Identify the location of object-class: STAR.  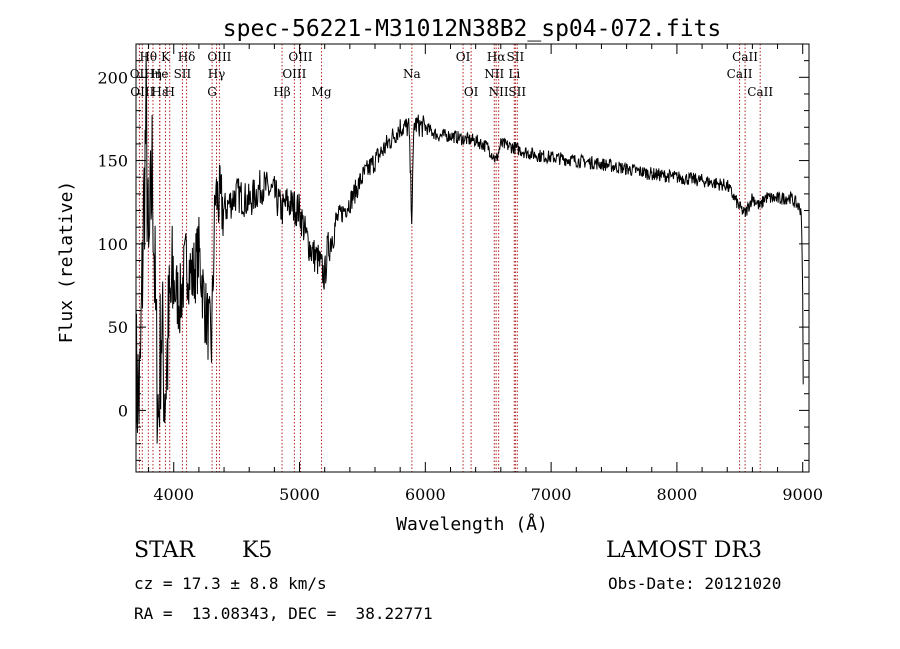
(164, 550).